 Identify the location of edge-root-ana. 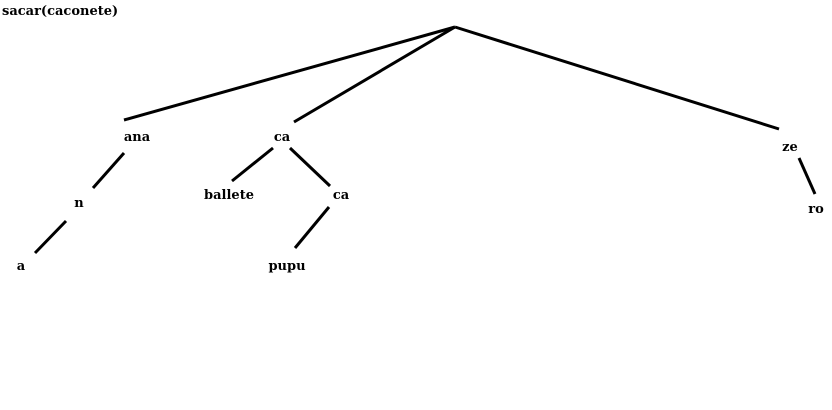
(289, 73).